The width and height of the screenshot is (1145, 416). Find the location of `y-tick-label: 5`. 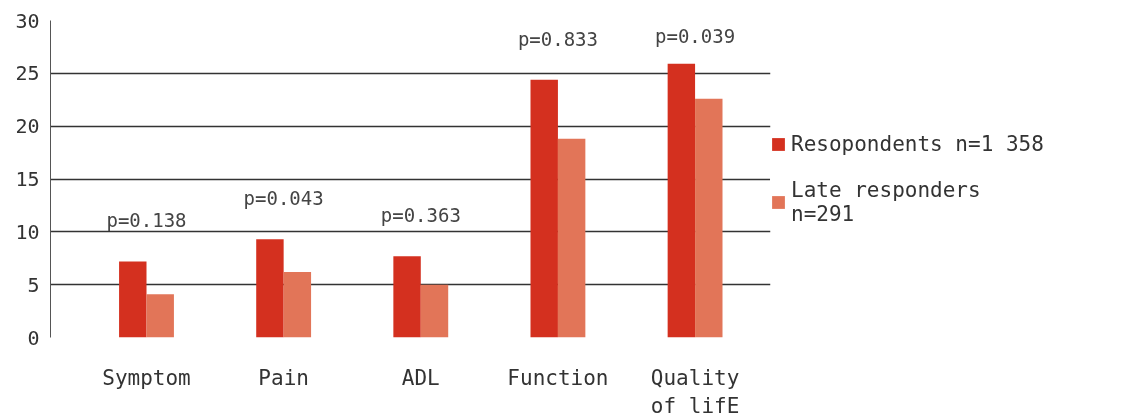

y-tick-label: 5 is located at coordinates (33, 284).